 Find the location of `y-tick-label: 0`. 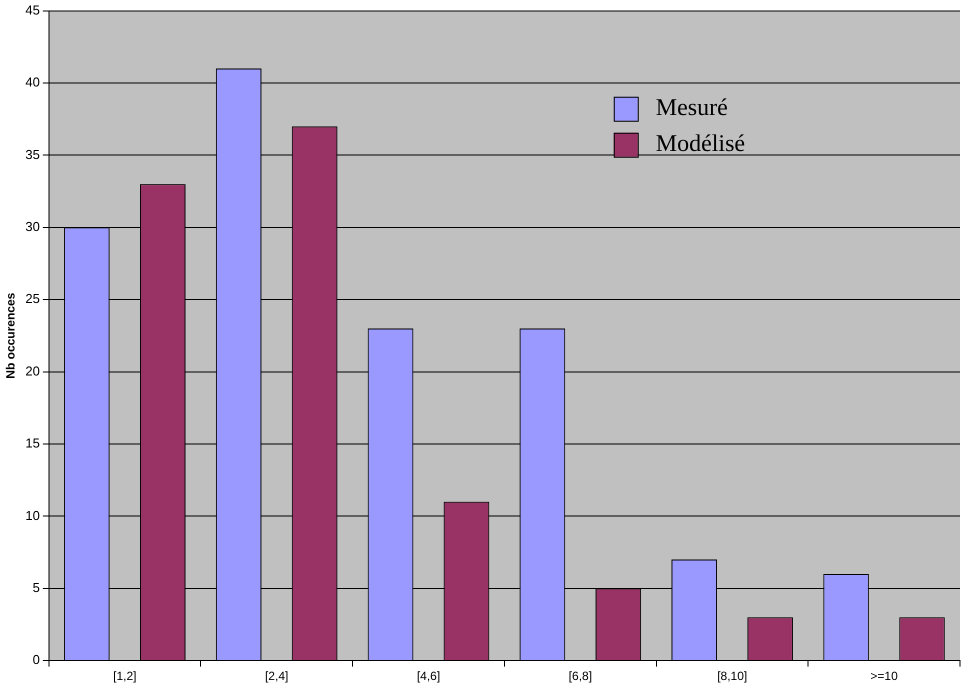

y-tick-label: 0 is located at coordinates (36, 660).